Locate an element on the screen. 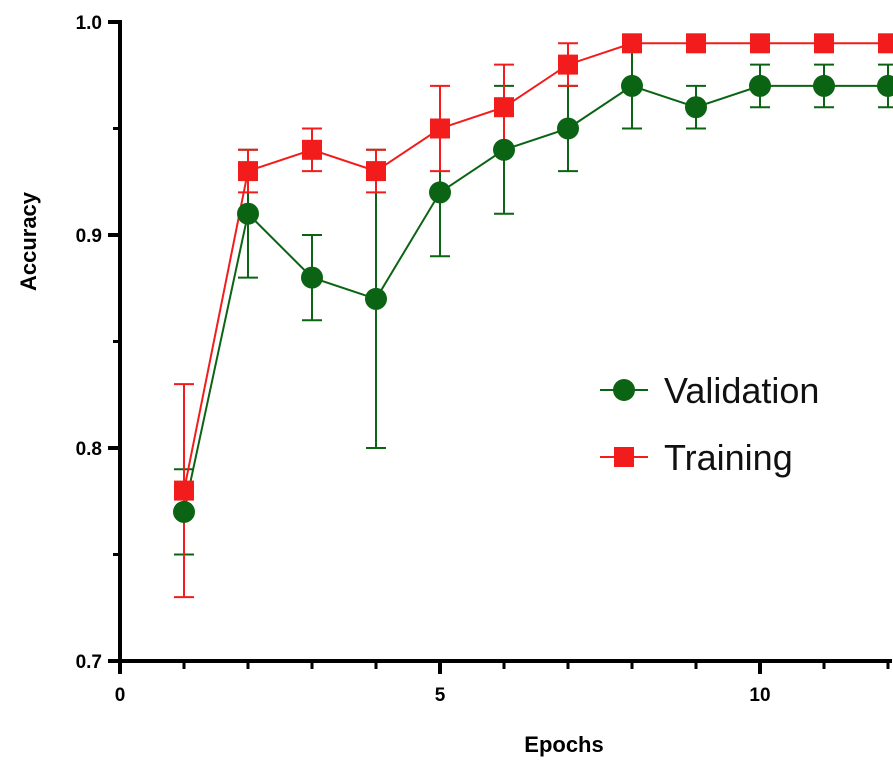 The image size is (893, 762). y-tick-label: 0.7 is located at coordinates (89, 662).